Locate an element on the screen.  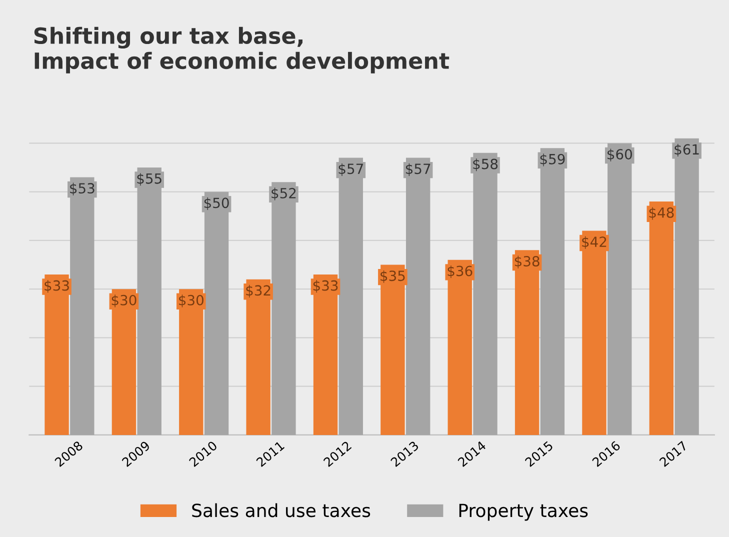
data-label: $59 is located at coordinates (552, 160).